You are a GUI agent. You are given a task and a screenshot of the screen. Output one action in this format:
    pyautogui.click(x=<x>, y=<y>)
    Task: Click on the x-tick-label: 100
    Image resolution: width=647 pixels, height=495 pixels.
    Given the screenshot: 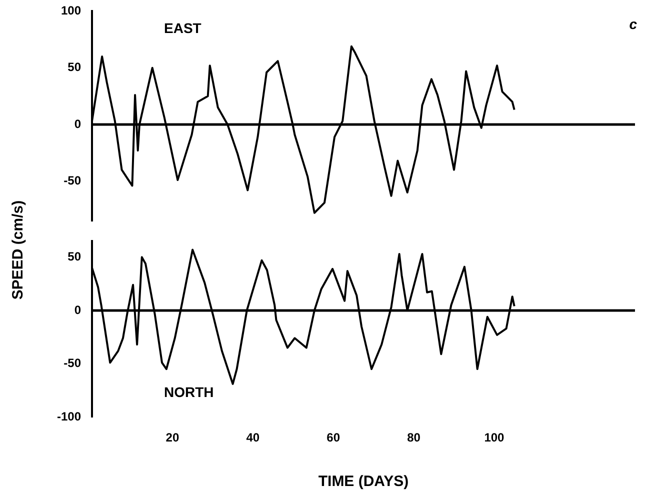 What is the action you would take?
    pyautogui.click(x=494, y=437)
    